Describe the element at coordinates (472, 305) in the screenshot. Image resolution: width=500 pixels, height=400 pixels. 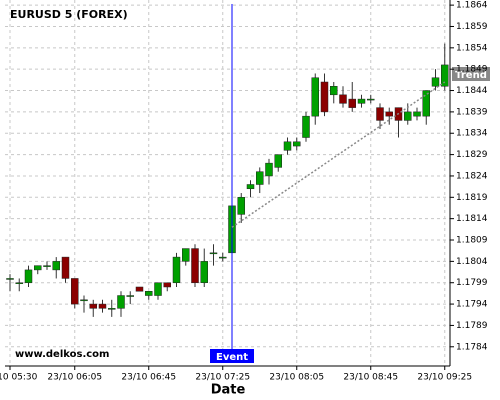
I see `y-tick-label: 1.1794` at that location.